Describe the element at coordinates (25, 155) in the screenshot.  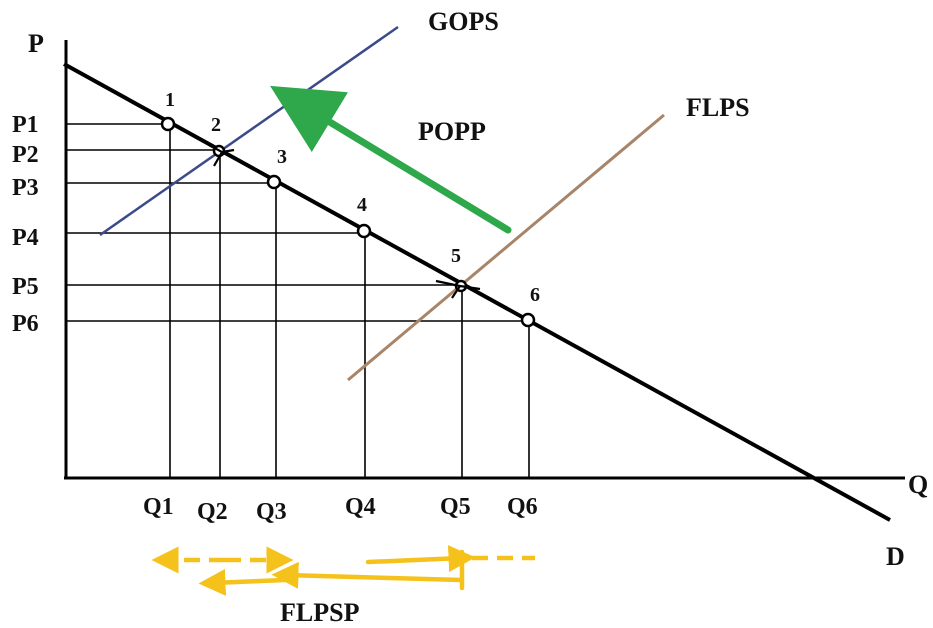
I see `price-label-p2: P2` at that location.